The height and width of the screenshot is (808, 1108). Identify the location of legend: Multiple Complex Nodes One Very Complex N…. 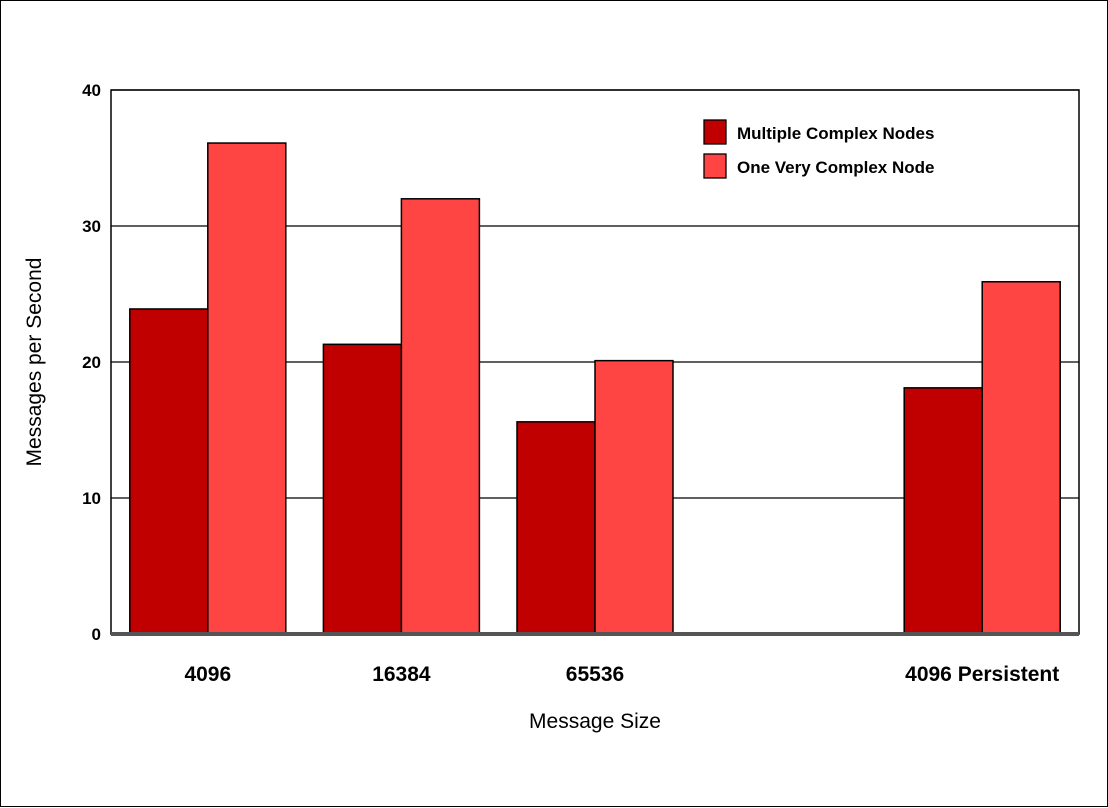
(818, 149).